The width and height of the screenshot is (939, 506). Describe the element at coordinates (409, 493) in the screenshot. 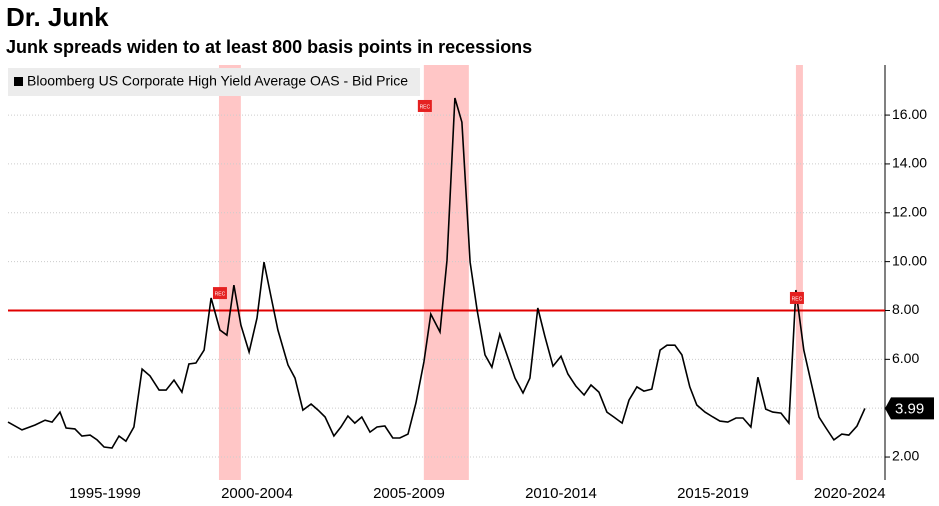

I see `x-tick-label: 2005-2009` at that location.